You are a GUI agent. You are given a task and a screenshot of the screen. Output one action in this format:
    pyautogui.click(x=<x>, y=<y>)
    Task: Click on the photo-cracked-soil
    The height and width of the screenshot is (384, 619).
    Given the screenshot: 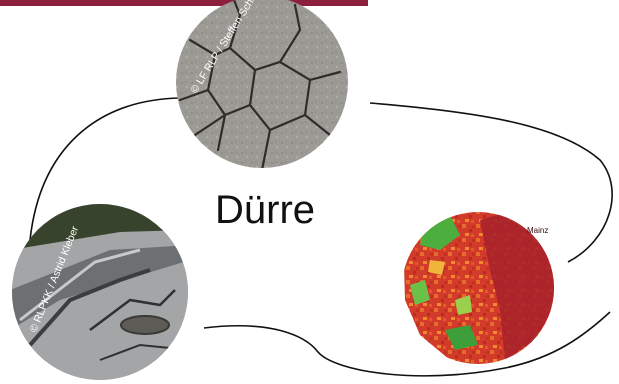 What is the action you would take?
    pyautogui.click(x=262, y=84)
    